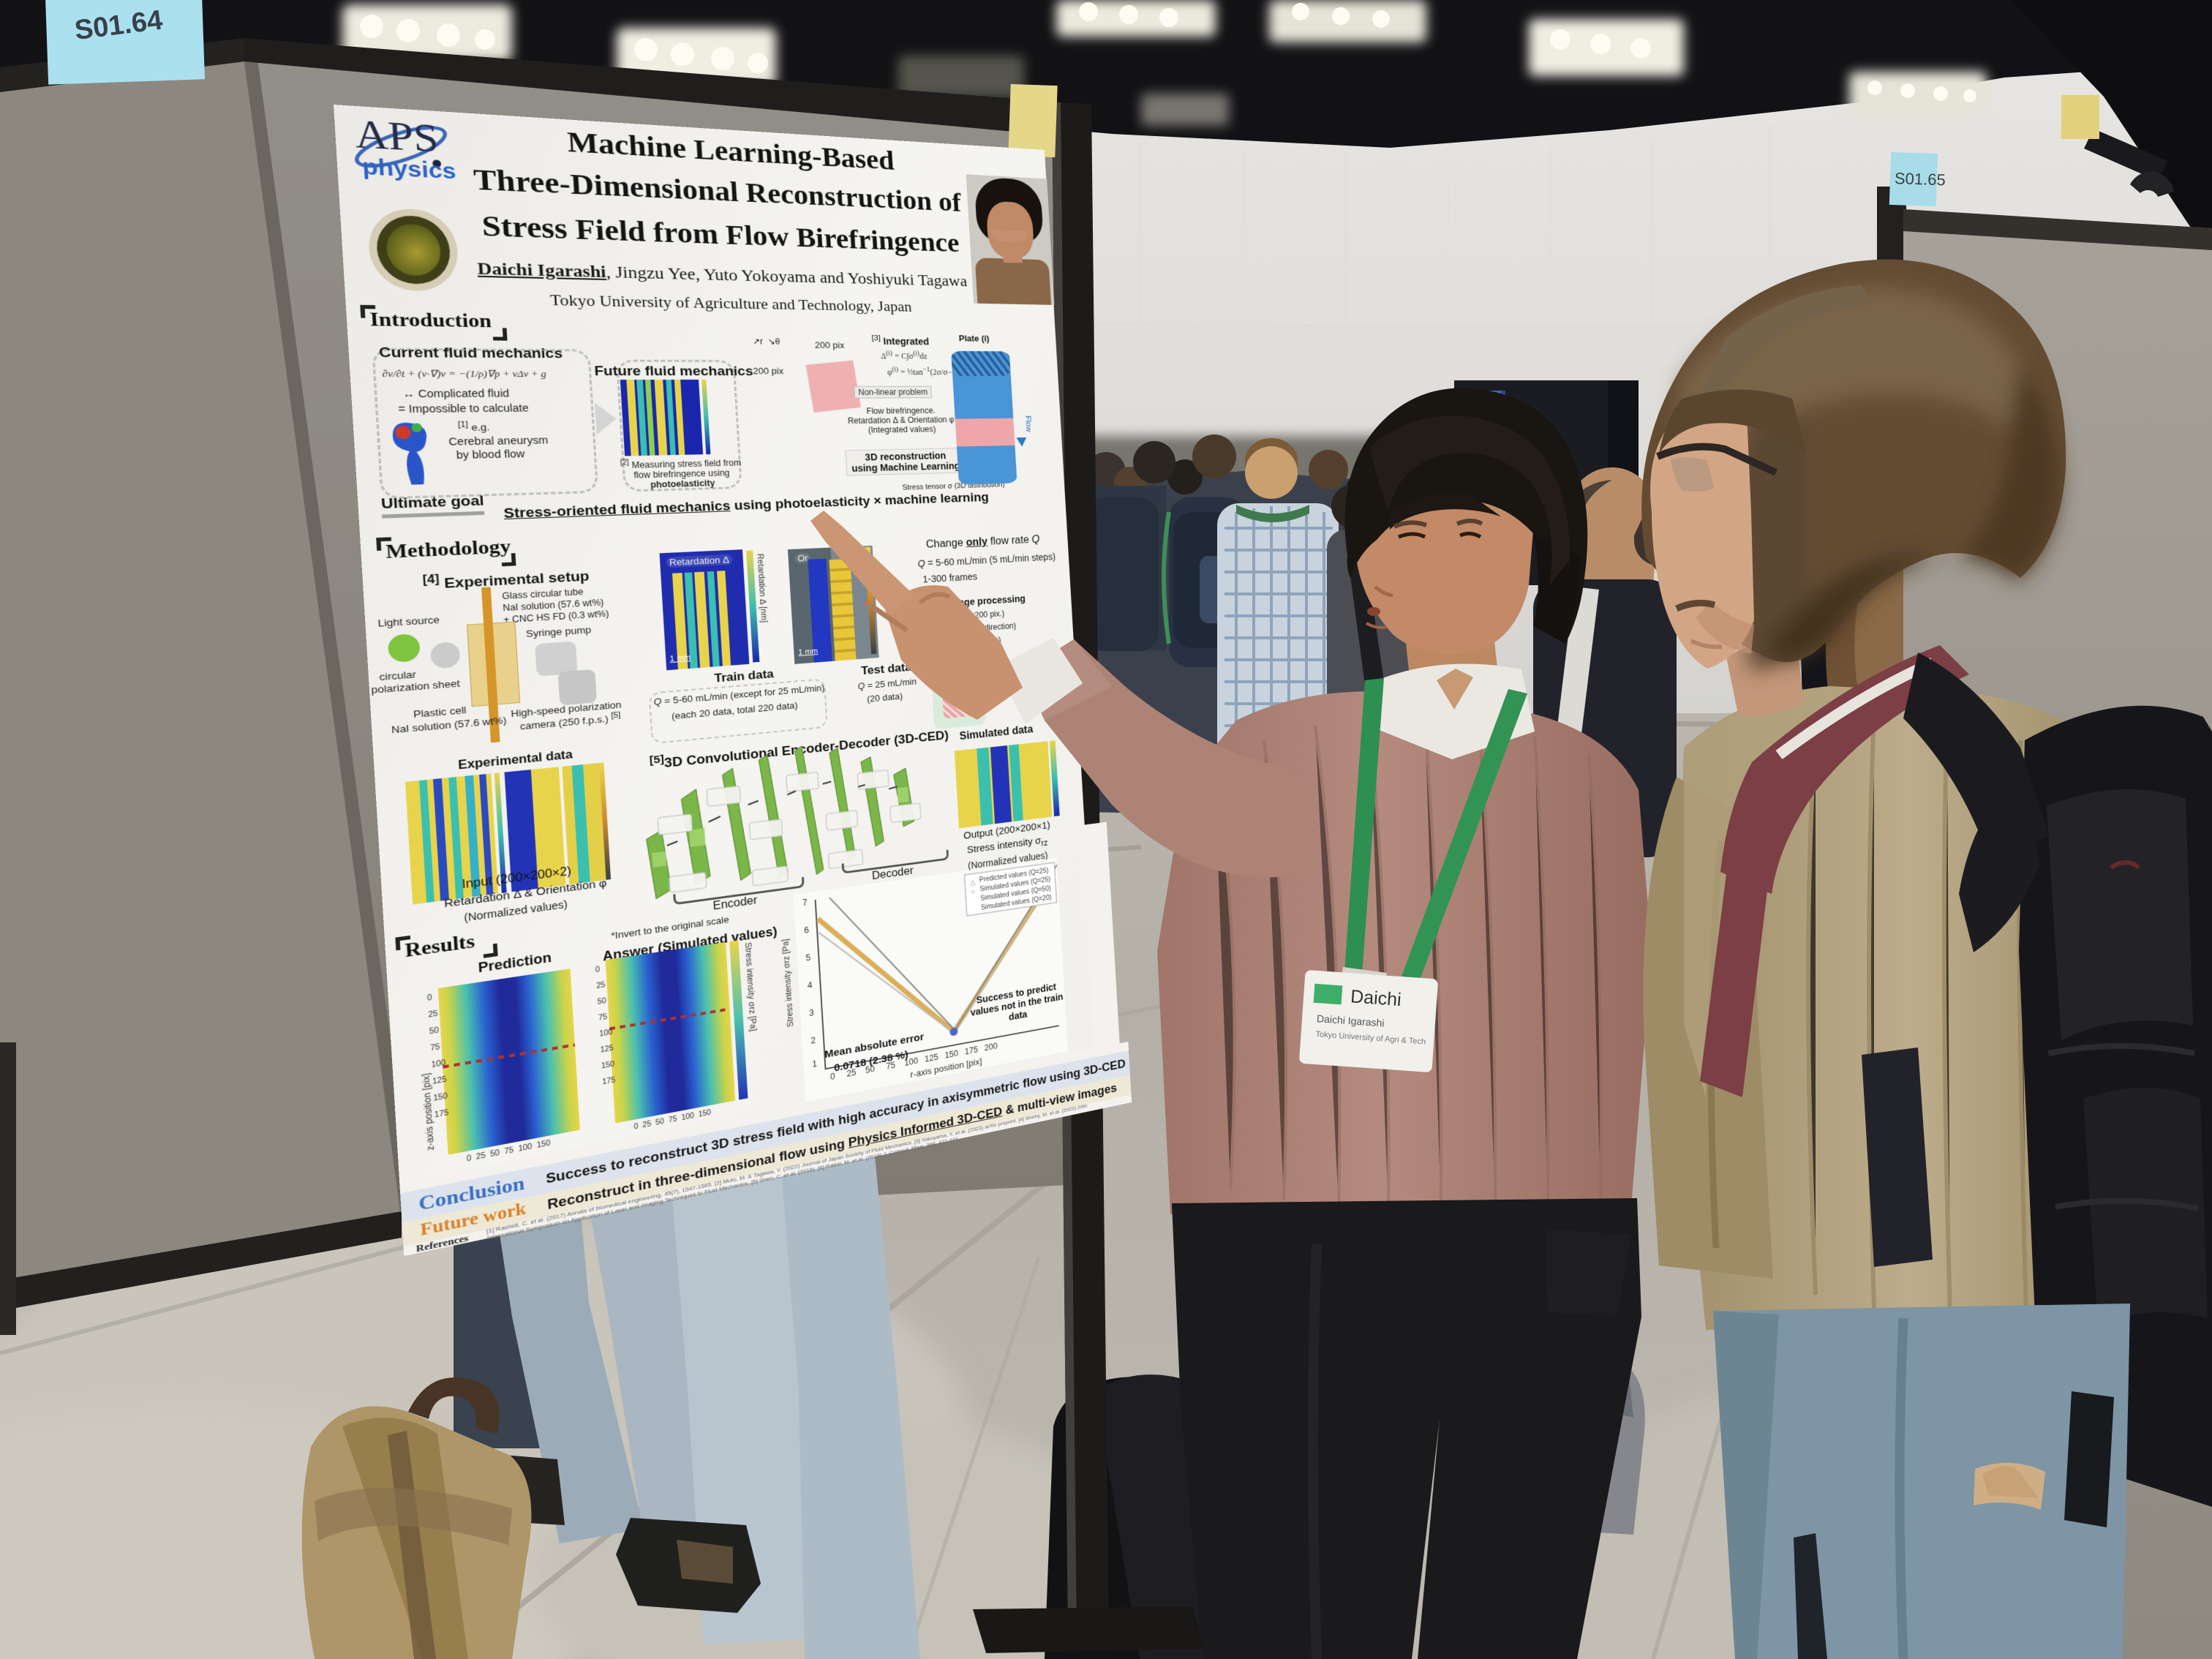 The width and height of the screenshot is (2212, 1659). Describe the element at coordinates (814, 1064) in the screenshot. I see `svg-text: 1` at that location.